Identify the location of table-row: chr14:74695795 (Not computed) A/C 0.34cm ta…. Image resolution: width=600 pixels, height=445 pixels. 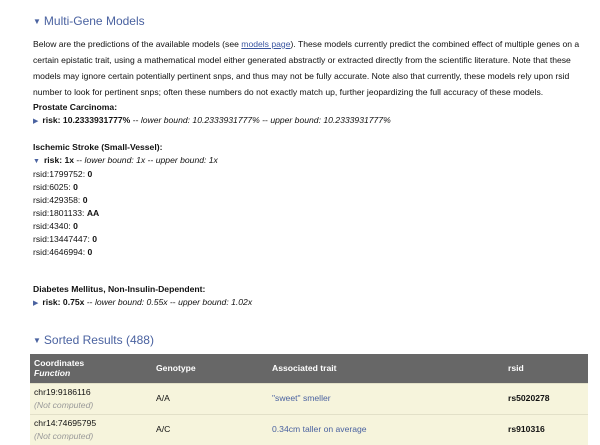
(309, 429).